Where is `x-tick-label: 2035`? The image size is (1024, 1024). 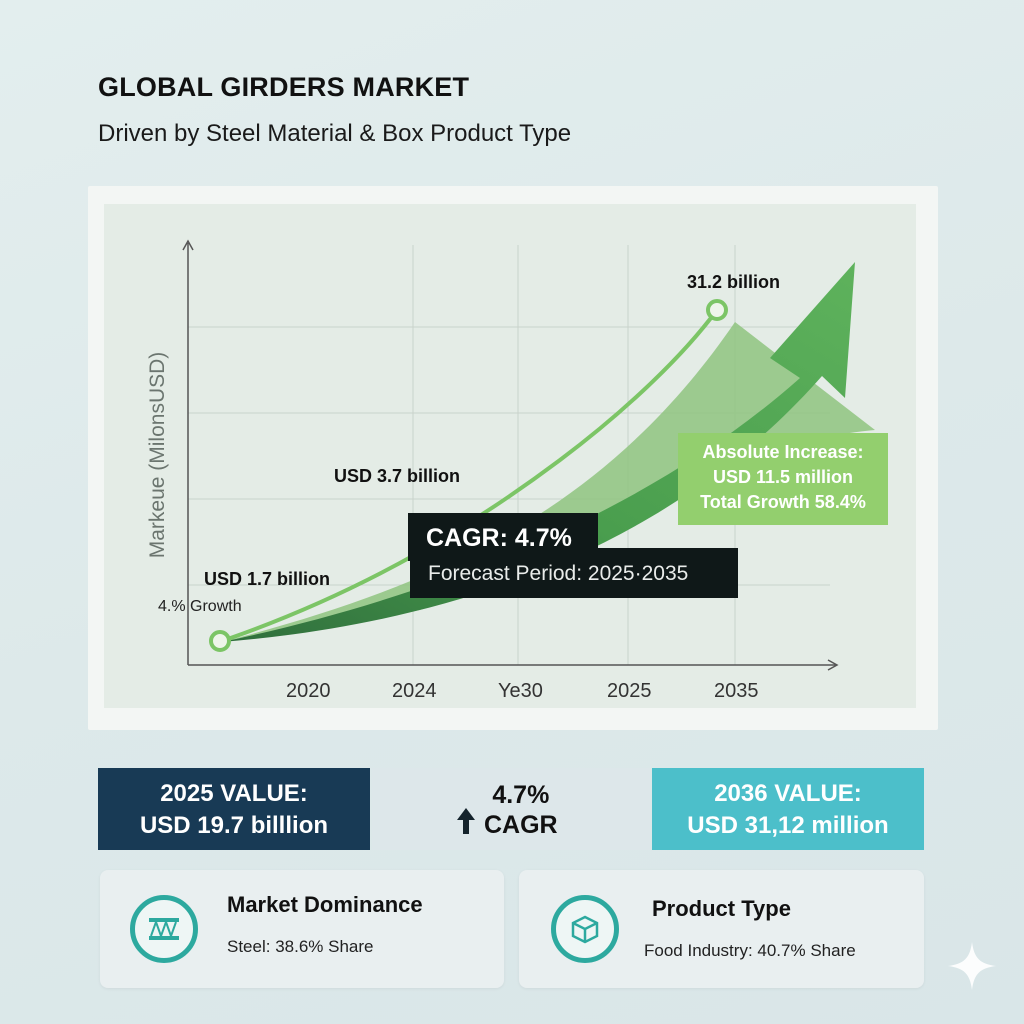 x-tick-label: 2035 is located at coordinates (736, 691).